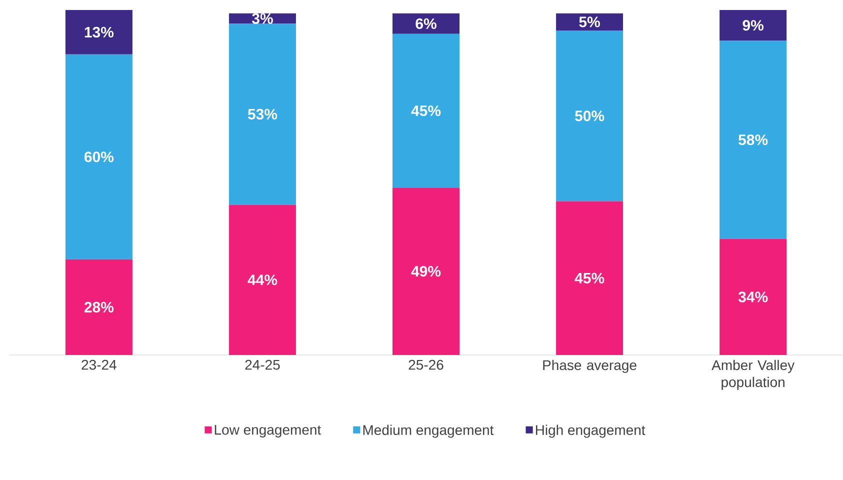  I want to click on data-label: 53%, so click(263, 114).